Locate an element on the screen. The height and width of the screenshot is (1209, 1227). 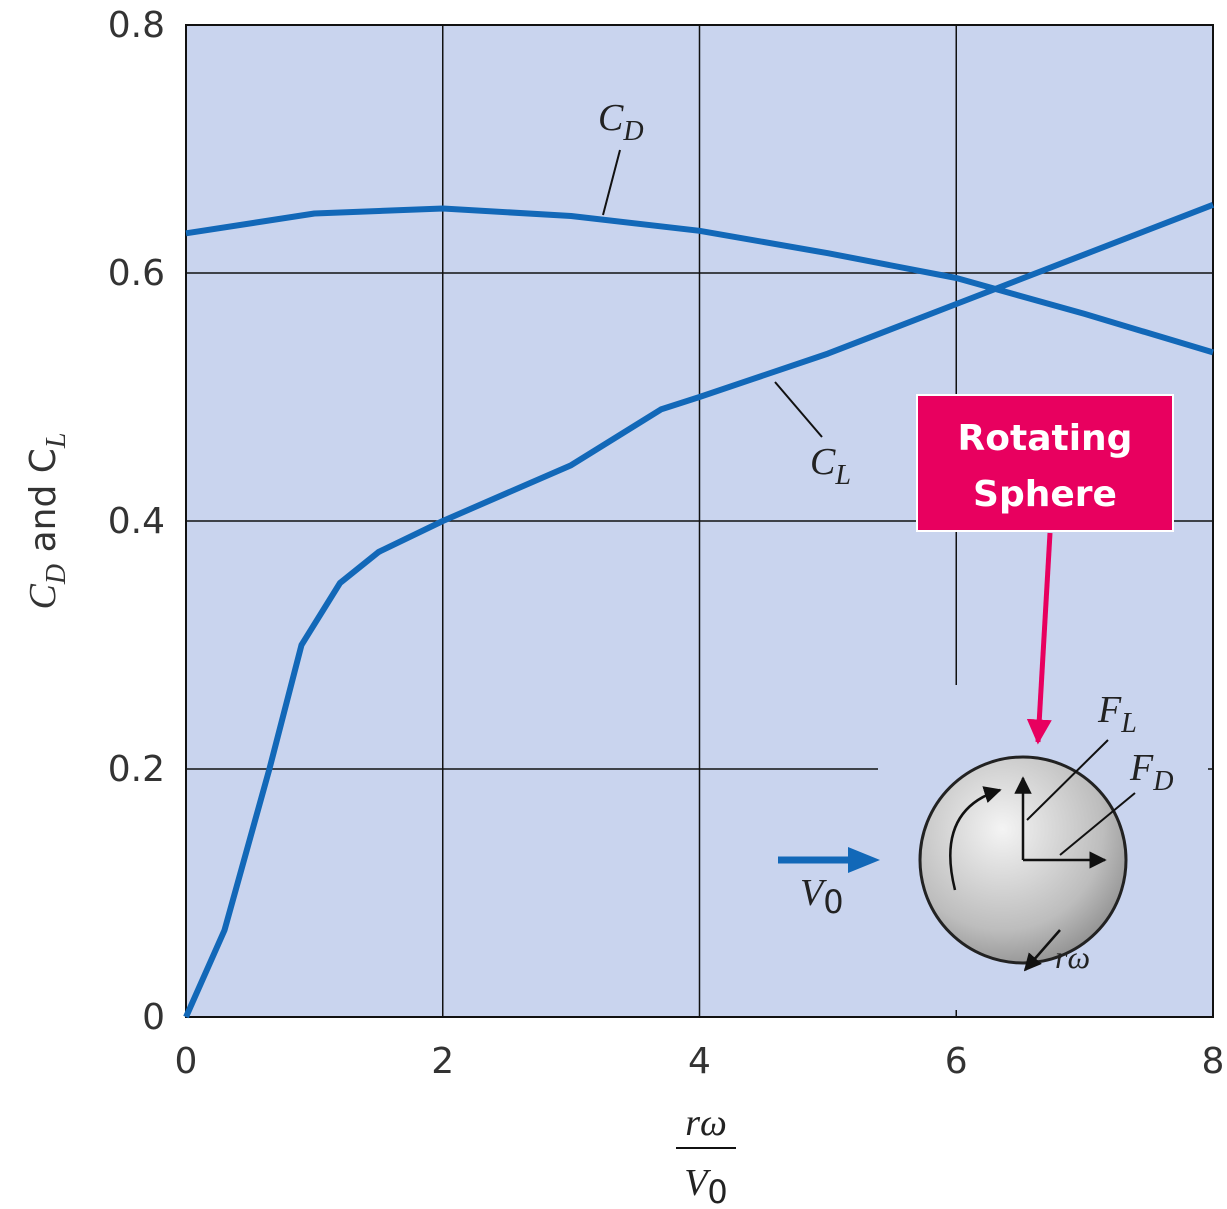
y-tick-label: 0.4 is located at coordinates (136, 521).